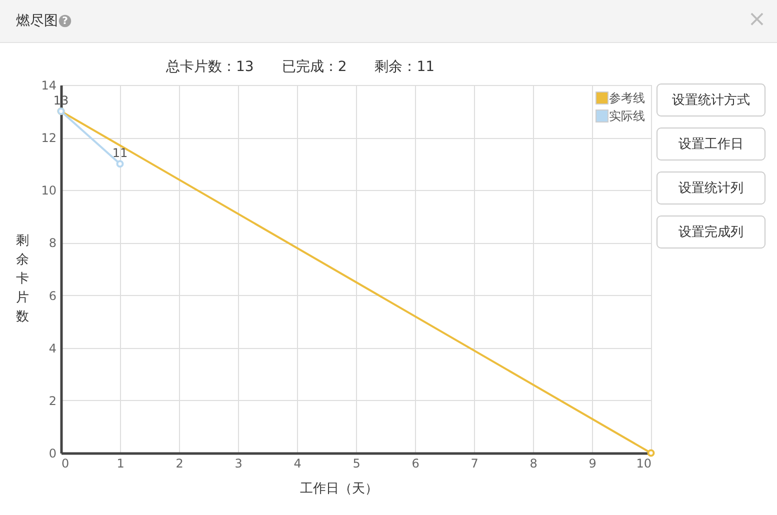 Image resolution: width=777 pixels, height=515 pixels. What do you see at coordinates (627, 116) in the screenshot?
I see `legend-label: 实际线` at bounding box center [627, 116].